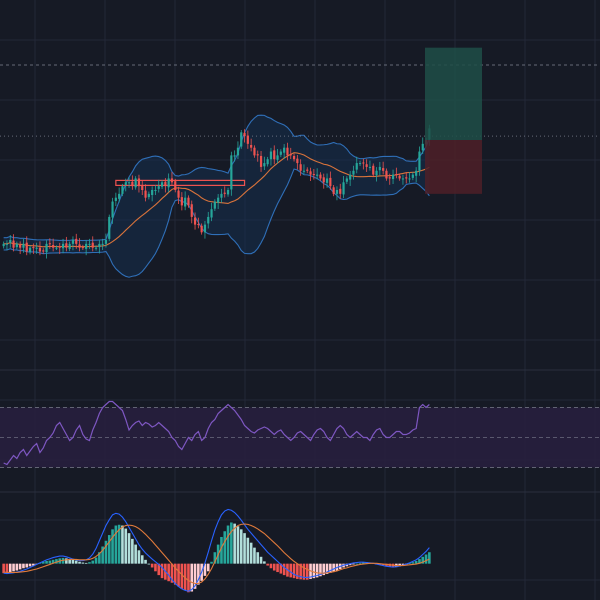 The height and width of the screenshot is (600, 600). What do you see at coordinates (453, 167) in the screenshot?
I see `stop-zone` at bounding box center [453, 167].